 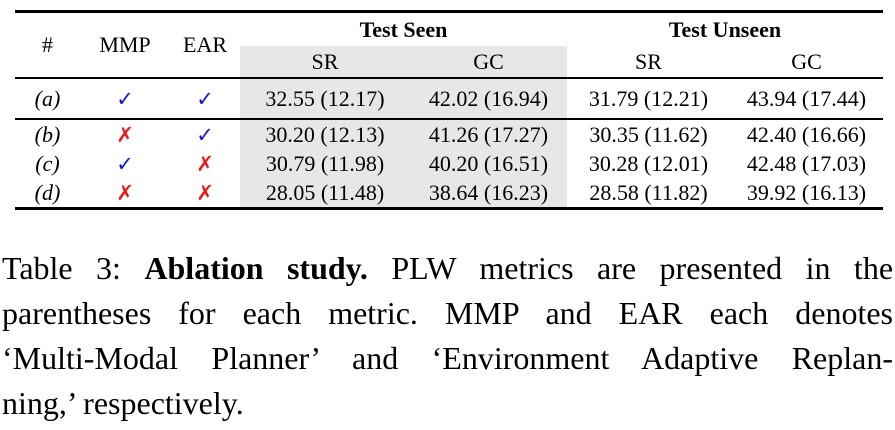 What do you see at coordinates (648, 134) in the screenshot?
I see `cell-unseen-sr: 30.35 (11.62)` at bounding box center [648, 134].